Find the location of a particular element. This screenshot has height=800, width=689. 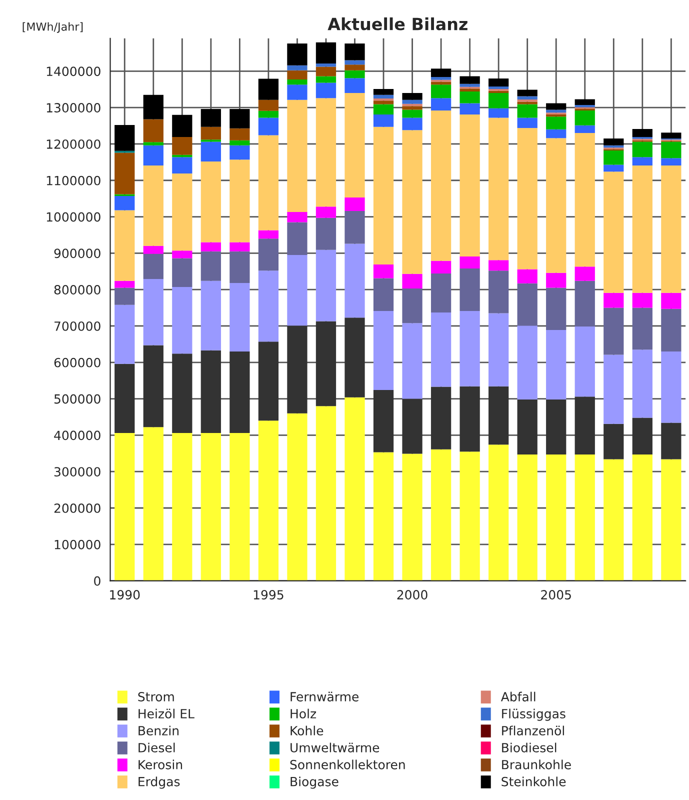

y-tick-label: 300000 is located at coordinates (77, 472).